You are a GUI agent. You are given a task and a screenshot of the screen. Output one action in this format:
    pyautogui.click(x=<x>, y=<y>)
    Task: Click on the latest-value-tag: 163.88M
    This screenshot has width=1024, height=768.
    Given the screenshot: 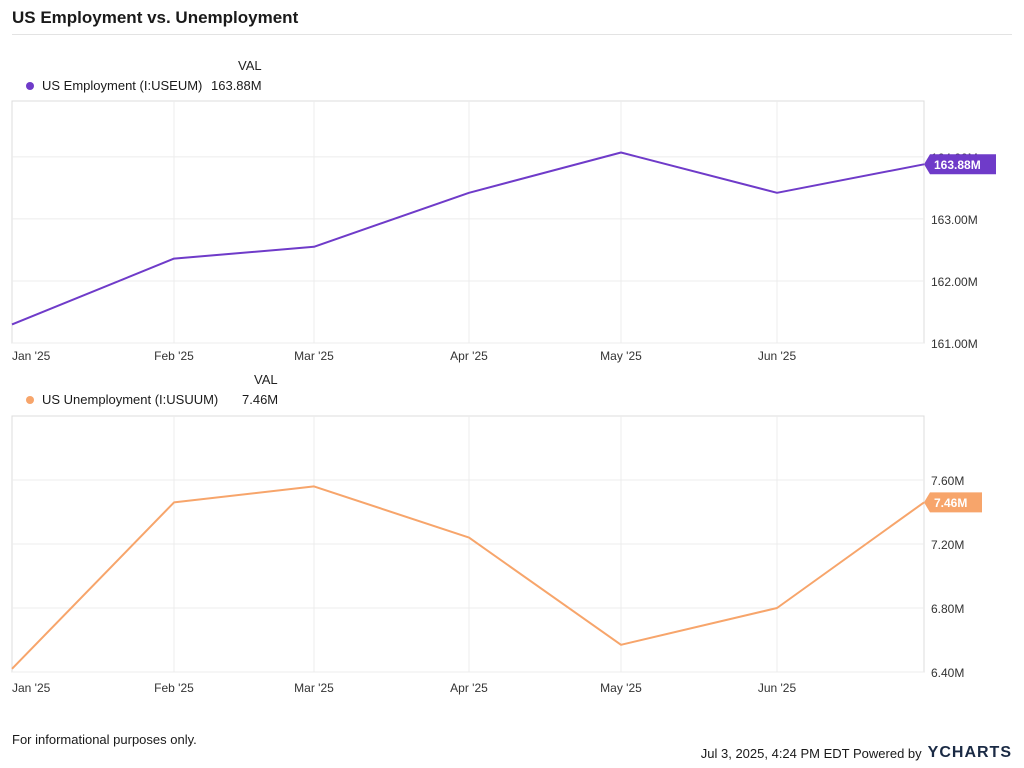 What is the action you would take?
    pyautogui.click(x=960, y=164)
    